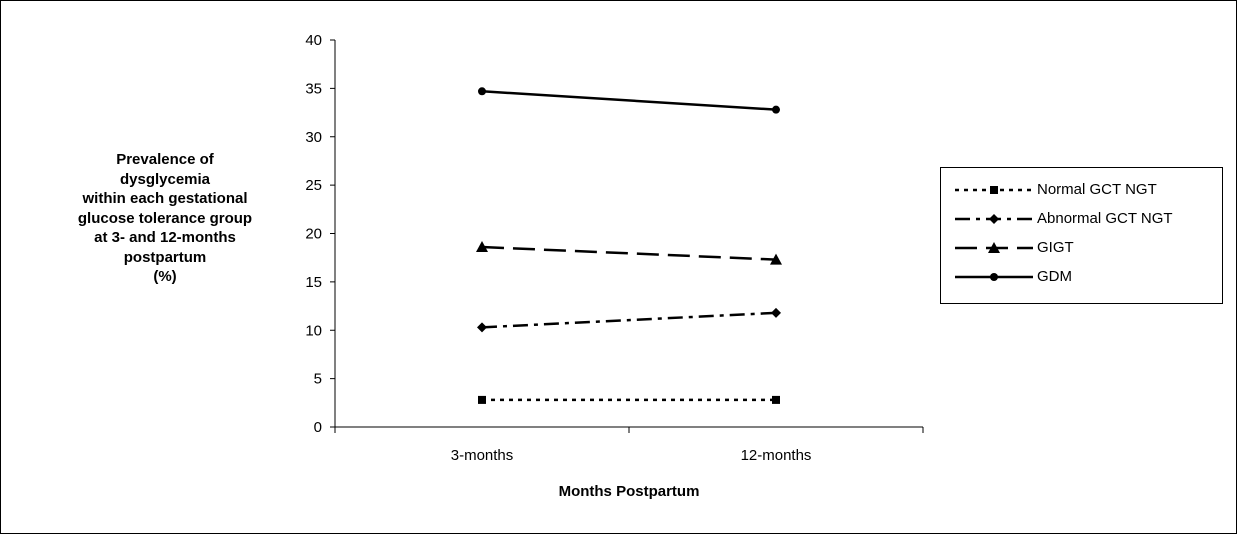 The image size is (1238, 535). What do you see at coordinates (1081, 277) in the screenshot?
I see `legend-item: GDM` at bounding box center [1081, 277].